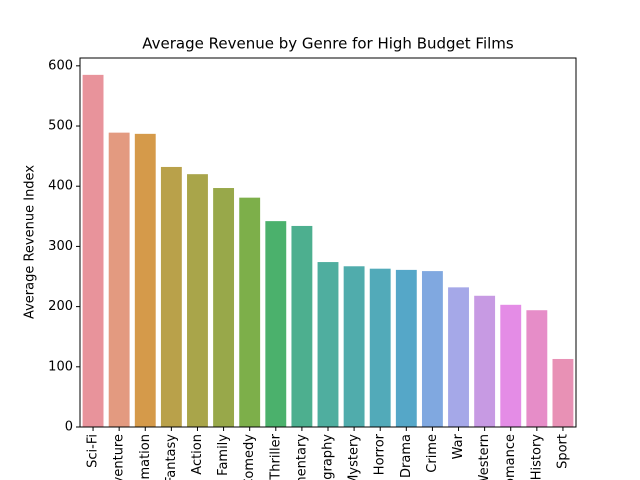  Describe the element at coordinates (380, 454) in the screenshot. I see `x-tick-label: Horror` at that location.